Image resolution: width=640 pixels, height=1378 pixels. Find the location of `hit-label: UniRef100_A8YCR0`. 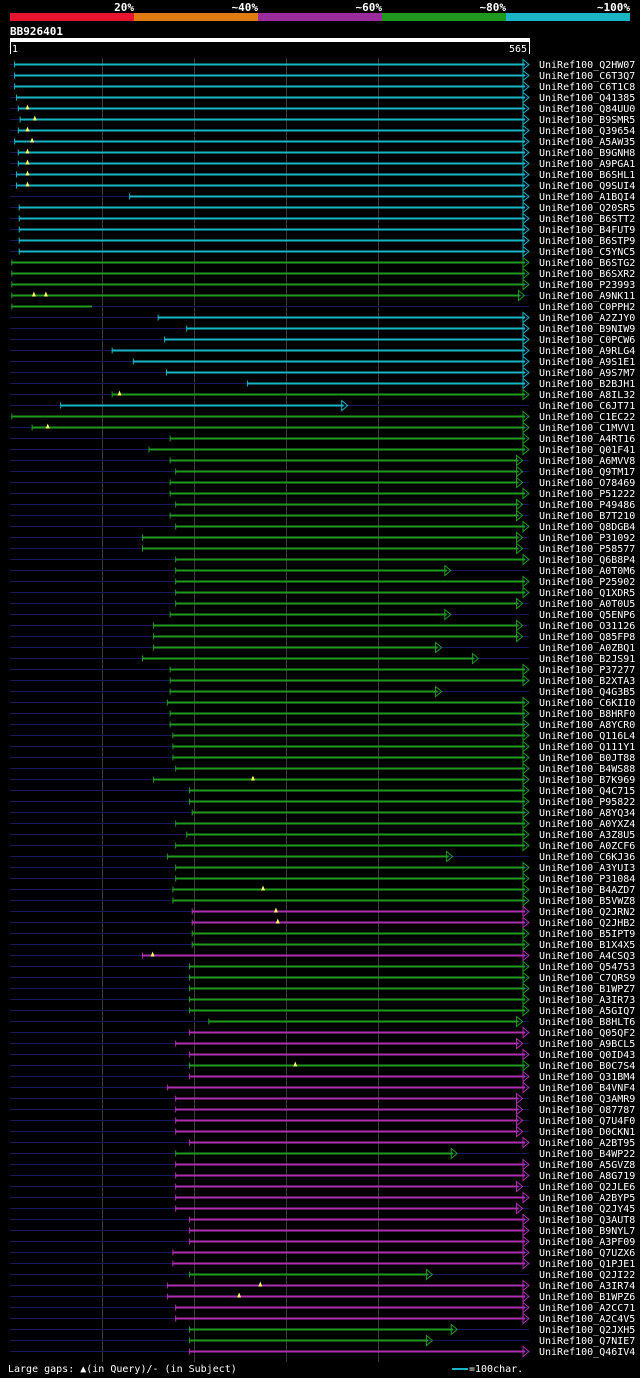

hit-label: UniRef100_A8YCR0 is located at coordinates (587, 725).